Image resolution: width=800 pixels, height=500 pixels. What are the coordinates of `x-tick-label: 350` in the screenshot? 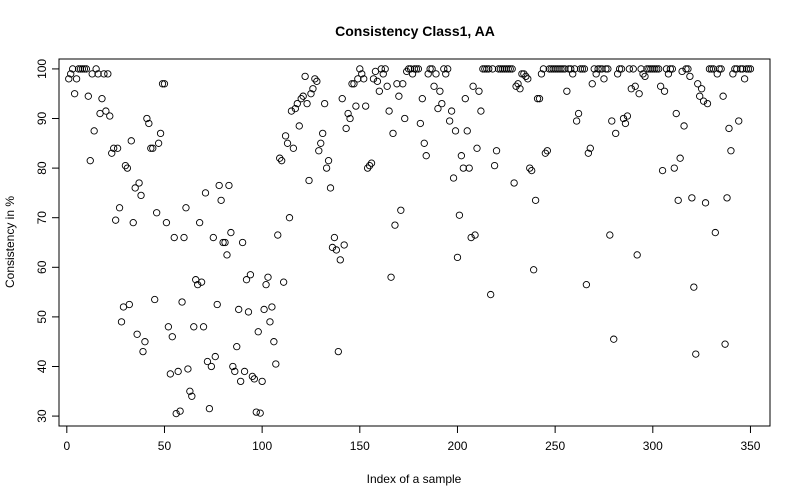 It's located at (750, 446).